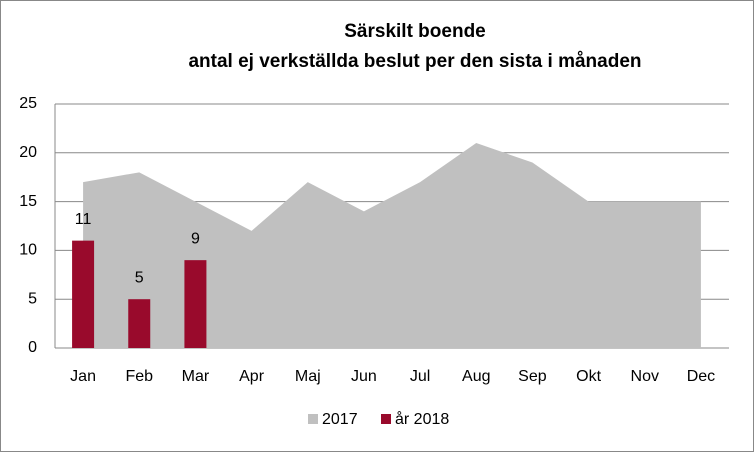 The width and height of the screenshot is (754, 452). Describe the element at coordinates (28, 103) in the screenshot. I see `y-tick-label: 25` at that location.